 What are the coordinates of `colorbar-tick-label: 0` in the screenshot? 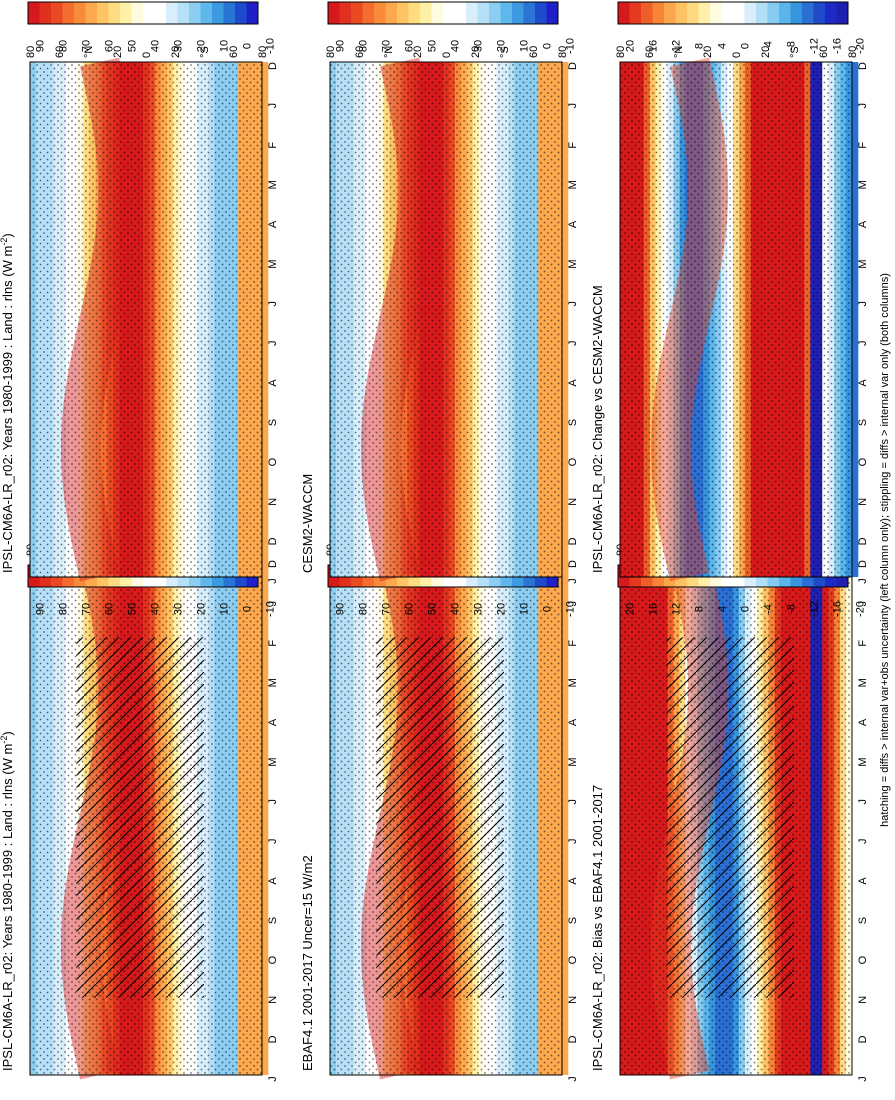 It's located at (248, 609).